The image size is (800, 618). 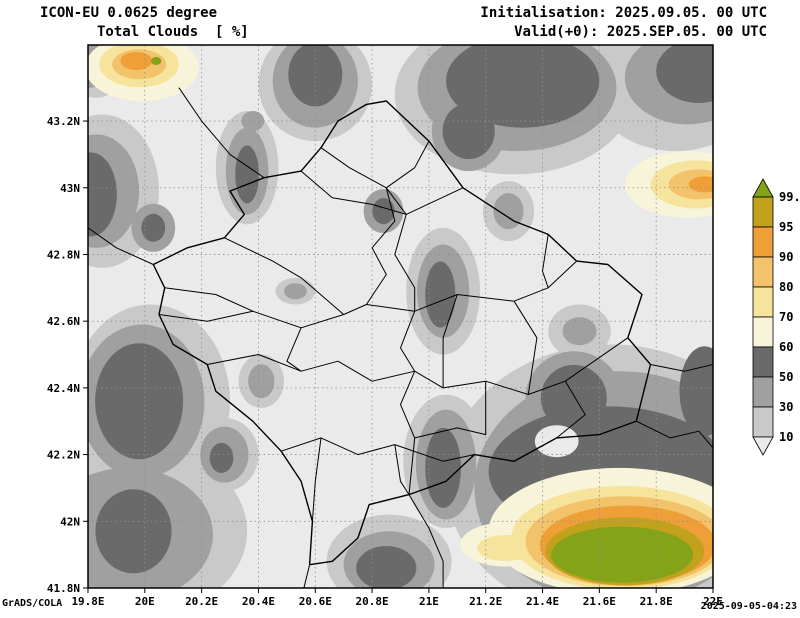 I want to click on colorbar-arrow-top, so click(x=763, y=188).